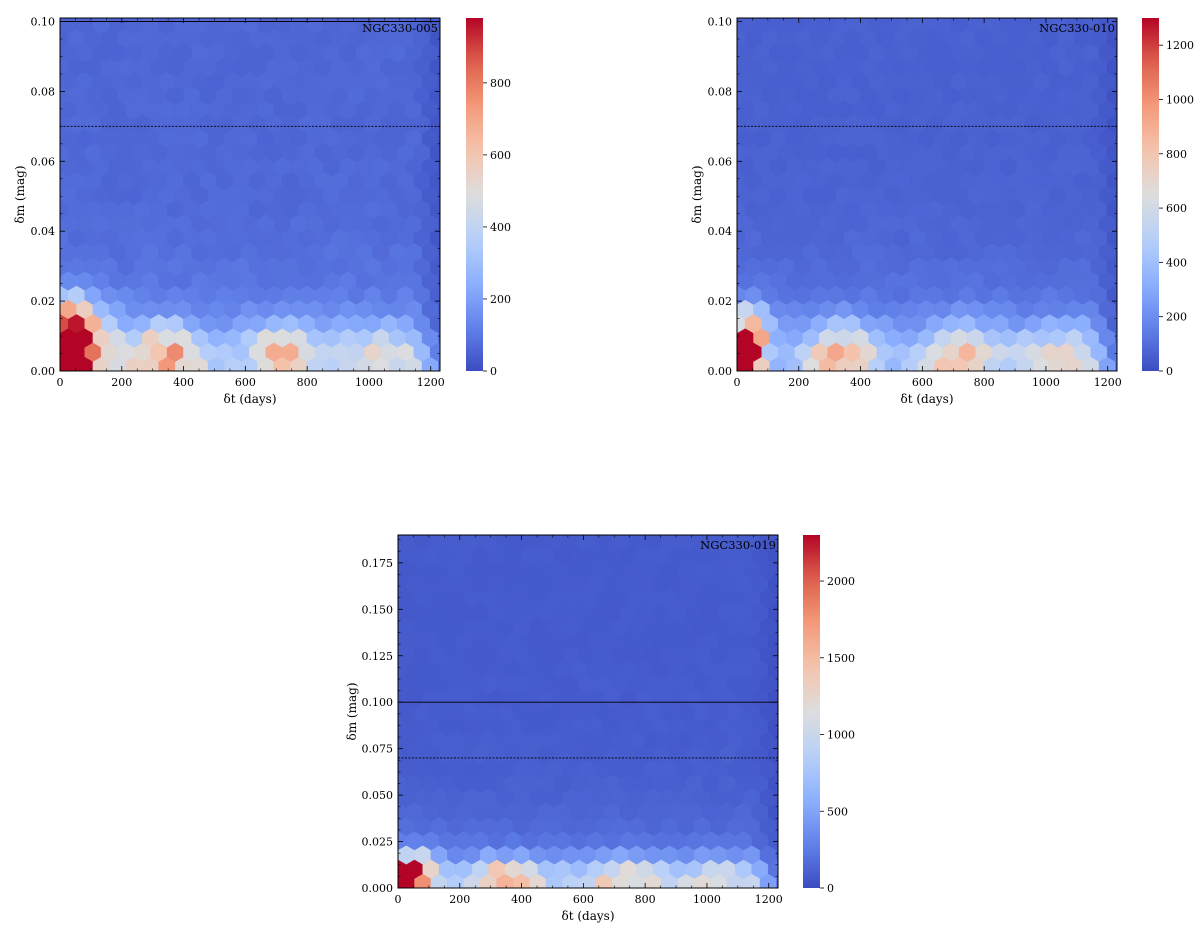 Image resolution: width=1200 pixels, height=928 pixels. What do you see at coordinates (720, 301) in the screenshot?
I see `y-tick-label: 0.02` at bounding box center [720, 301].